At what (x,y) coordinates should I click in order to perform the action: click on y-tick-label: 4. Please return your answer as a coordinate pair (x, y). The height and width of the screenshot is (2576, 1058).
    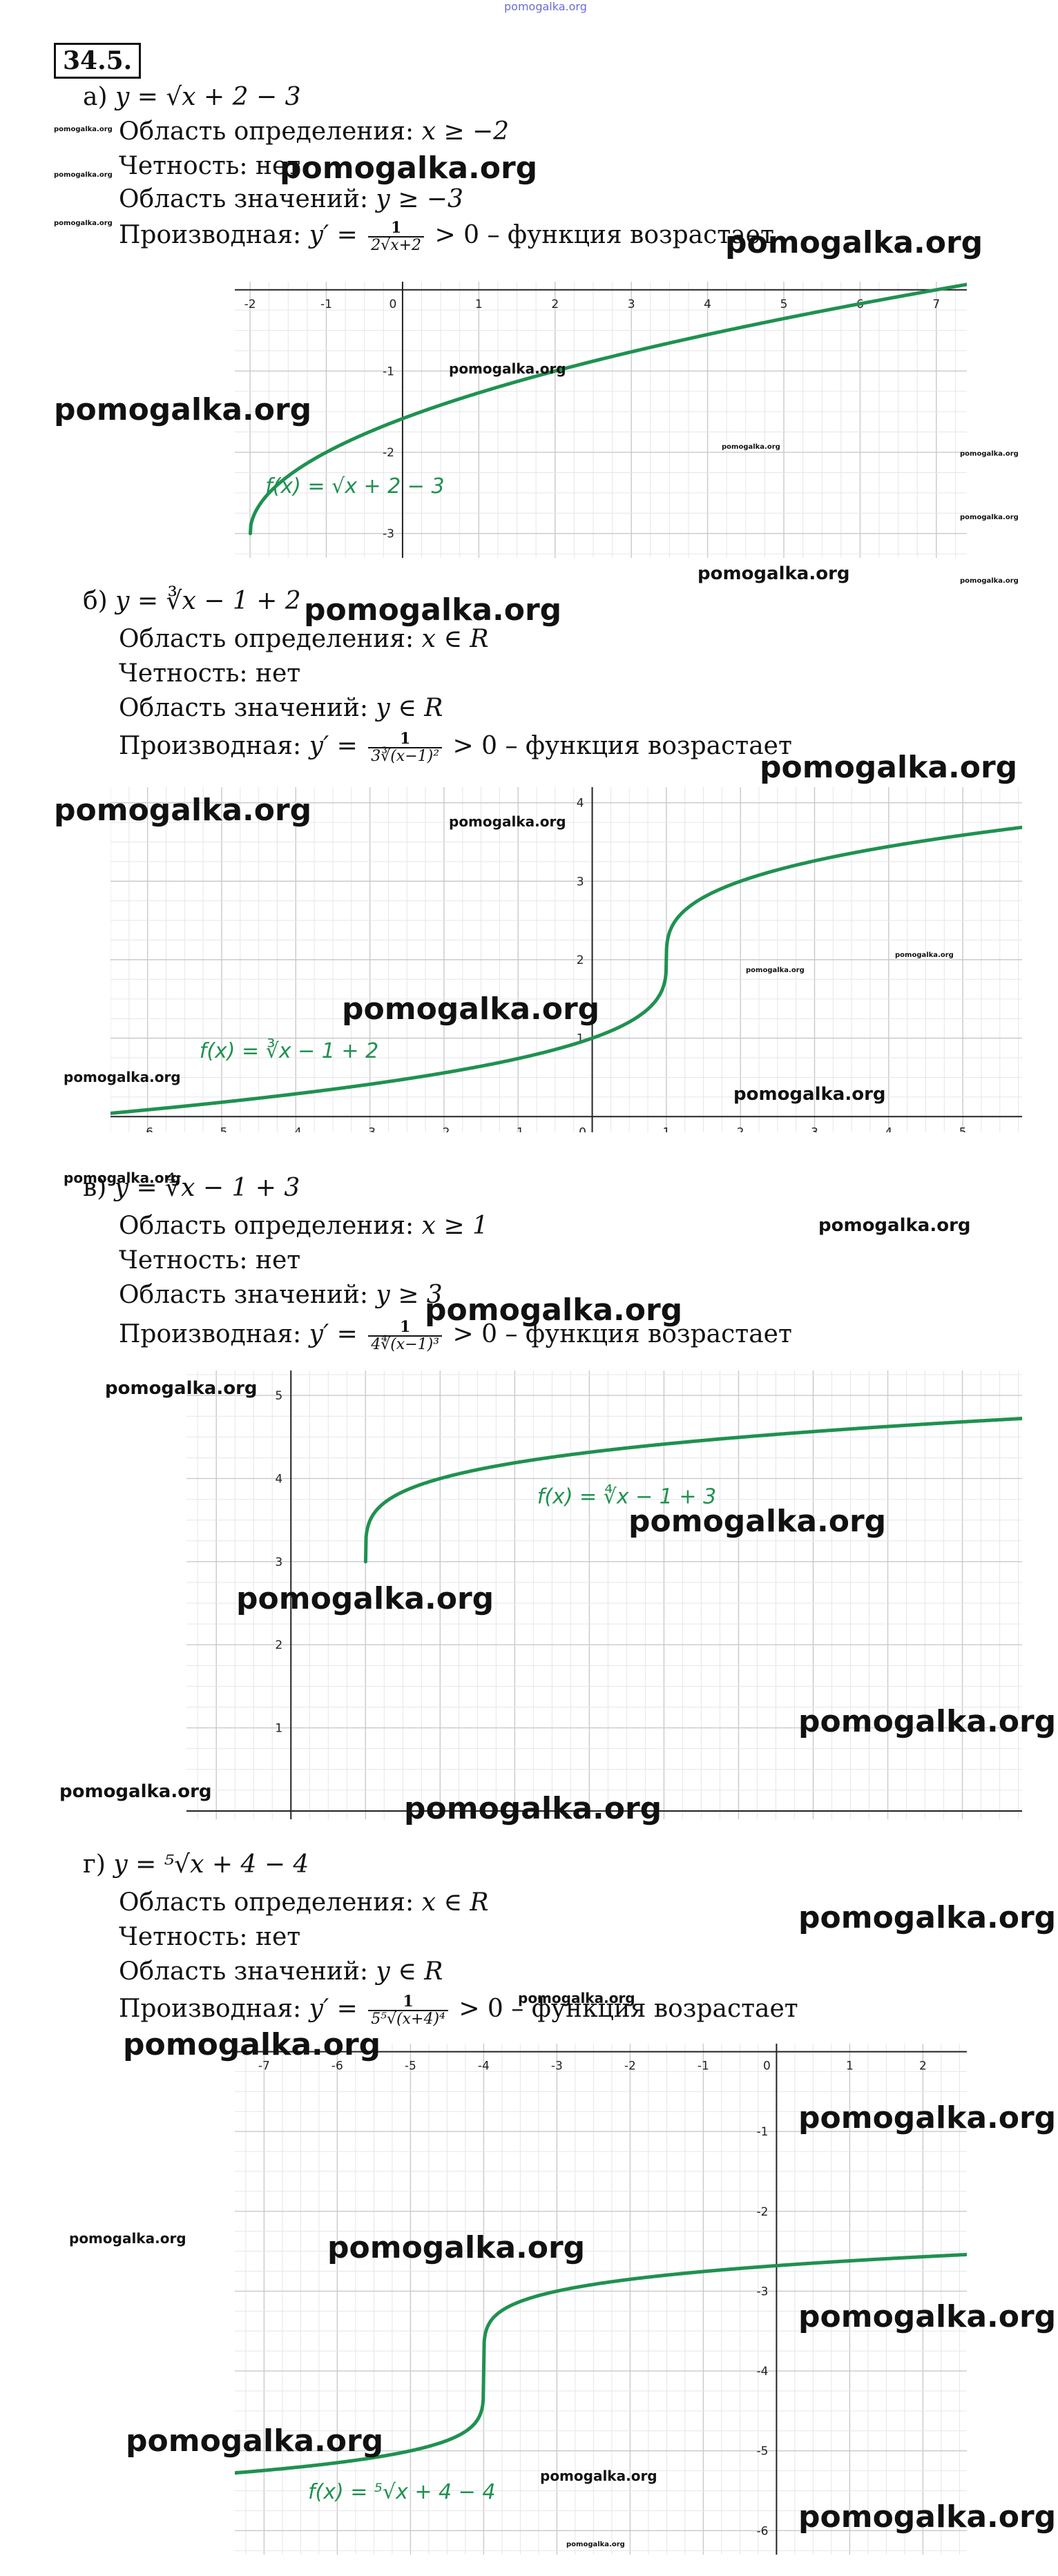
    Looking at the image, I should click on (278, 1479).